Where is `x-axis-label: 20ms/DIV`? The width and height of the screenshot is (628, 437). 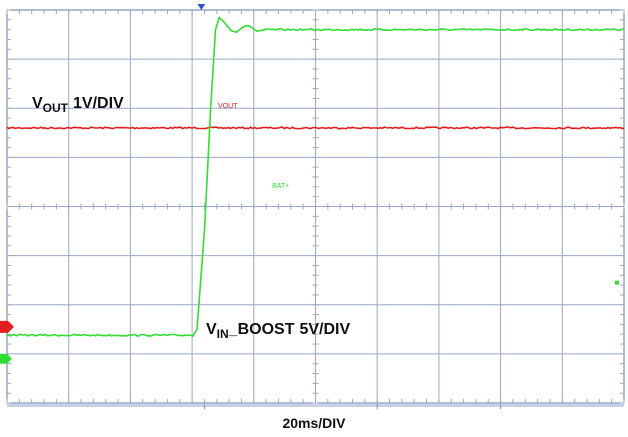
x-axis-label: 20ms/DIV is located at coordinates (314, 423).